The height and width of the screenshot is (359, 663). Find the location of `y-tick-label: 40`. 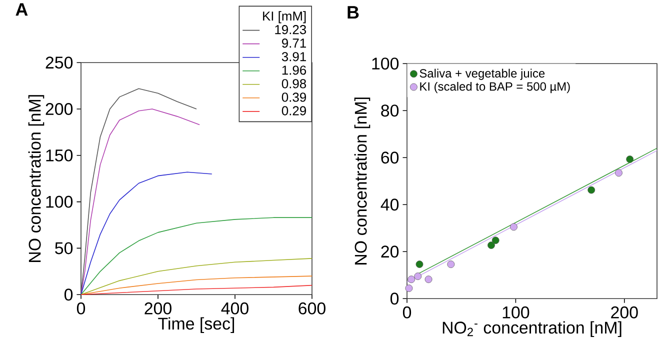

y-tick-label: 40 is located at coordinates (389, 204).